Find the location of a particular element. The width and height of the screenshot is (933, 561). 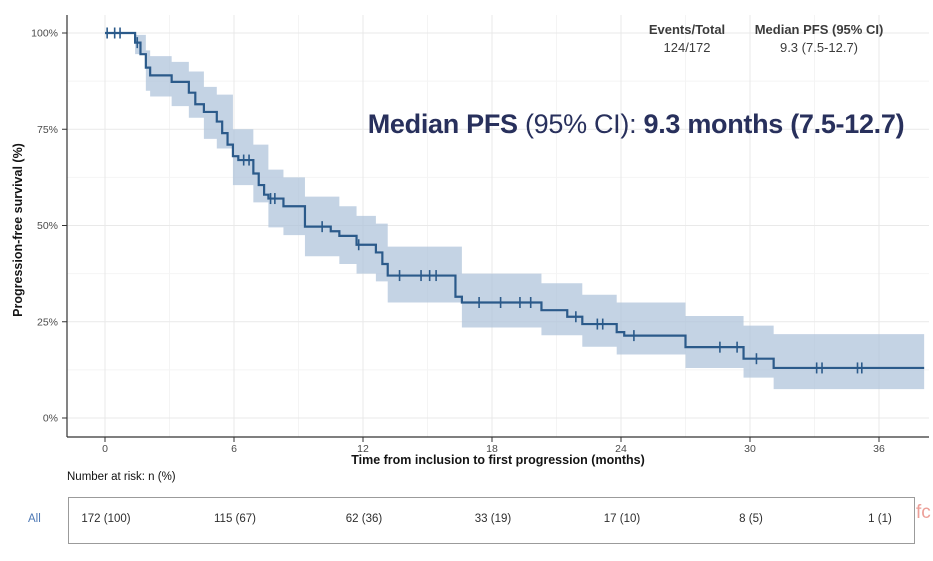

risk-count: 8 (5) is located at coordinates (751, 519).